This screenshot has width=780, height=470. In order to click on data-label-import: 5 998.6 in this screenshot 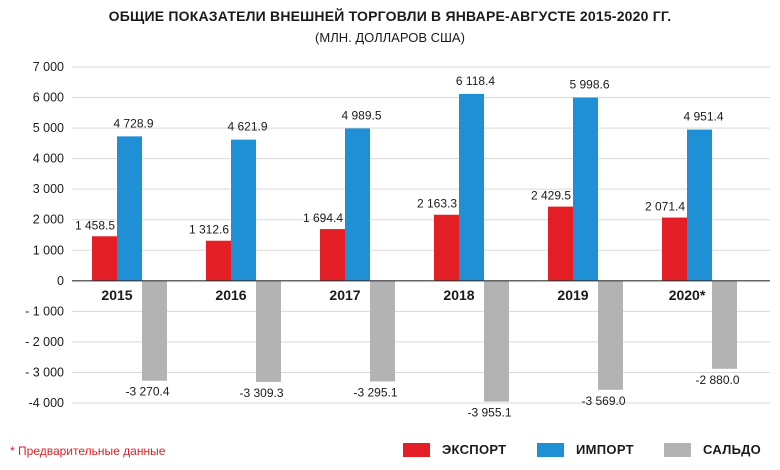, I will do `click(589, 85)`.